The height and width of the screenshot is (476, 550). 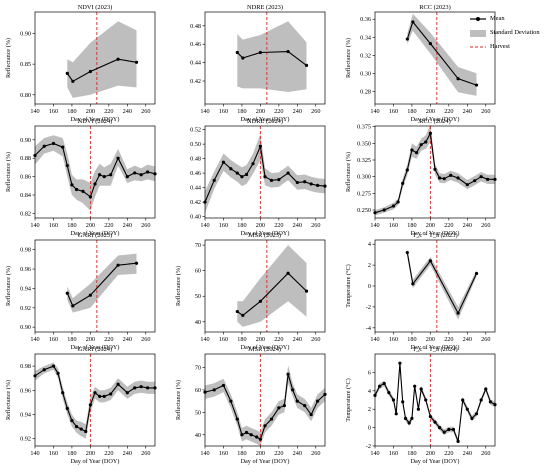 What do you see at coordinates (25, 195) in the screenshot?
I see `y-tick-label: 0.84` at bounding box center [25, 195].